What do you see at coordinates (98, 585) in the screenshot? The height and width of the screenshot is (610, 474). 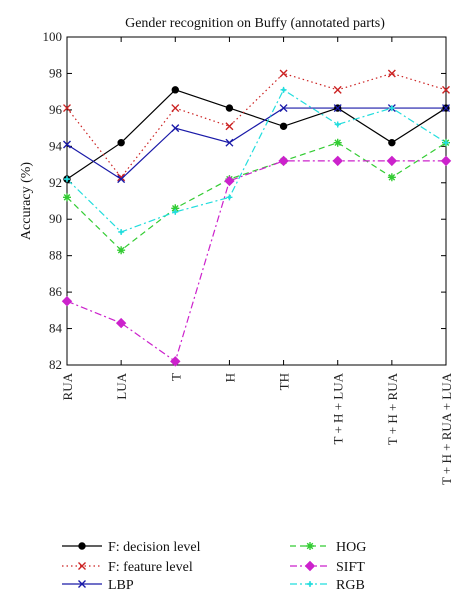 I see `legend-item-2: LBP` at bounding box center [98, 585].